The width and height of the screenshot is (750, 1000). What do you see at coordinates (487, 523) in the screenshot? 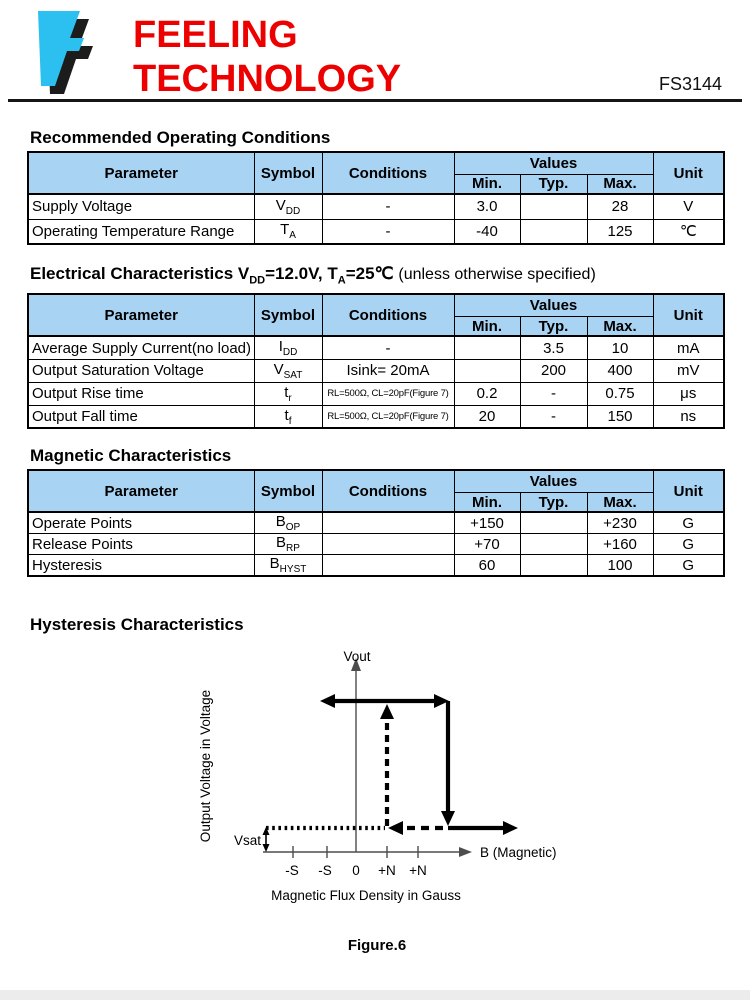
I see `cell-min: +150` at bounding box center [487, 523].